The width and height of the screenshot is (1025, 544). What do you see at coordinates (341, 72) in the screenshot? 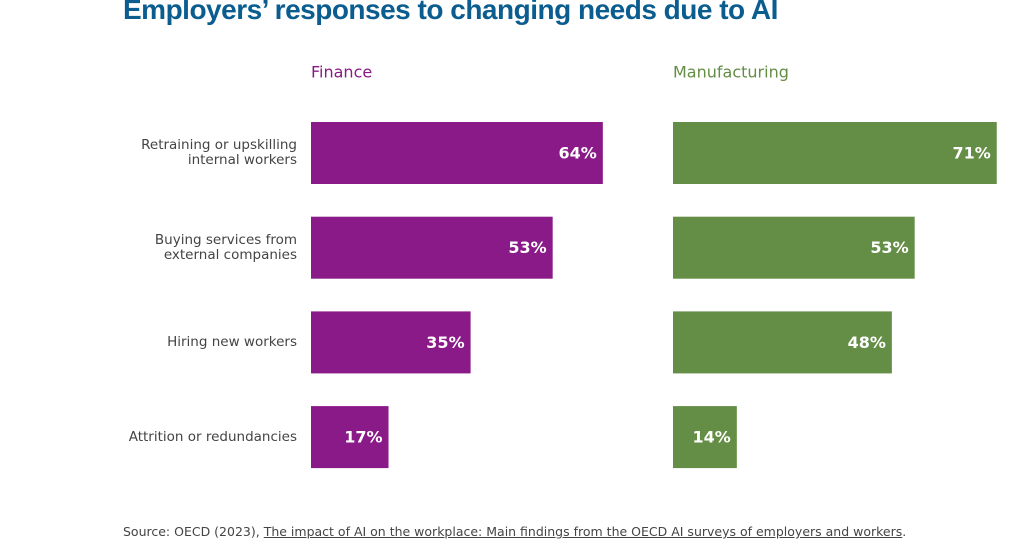
I see `panel-title: Finance` at bounding box center [341, 72].